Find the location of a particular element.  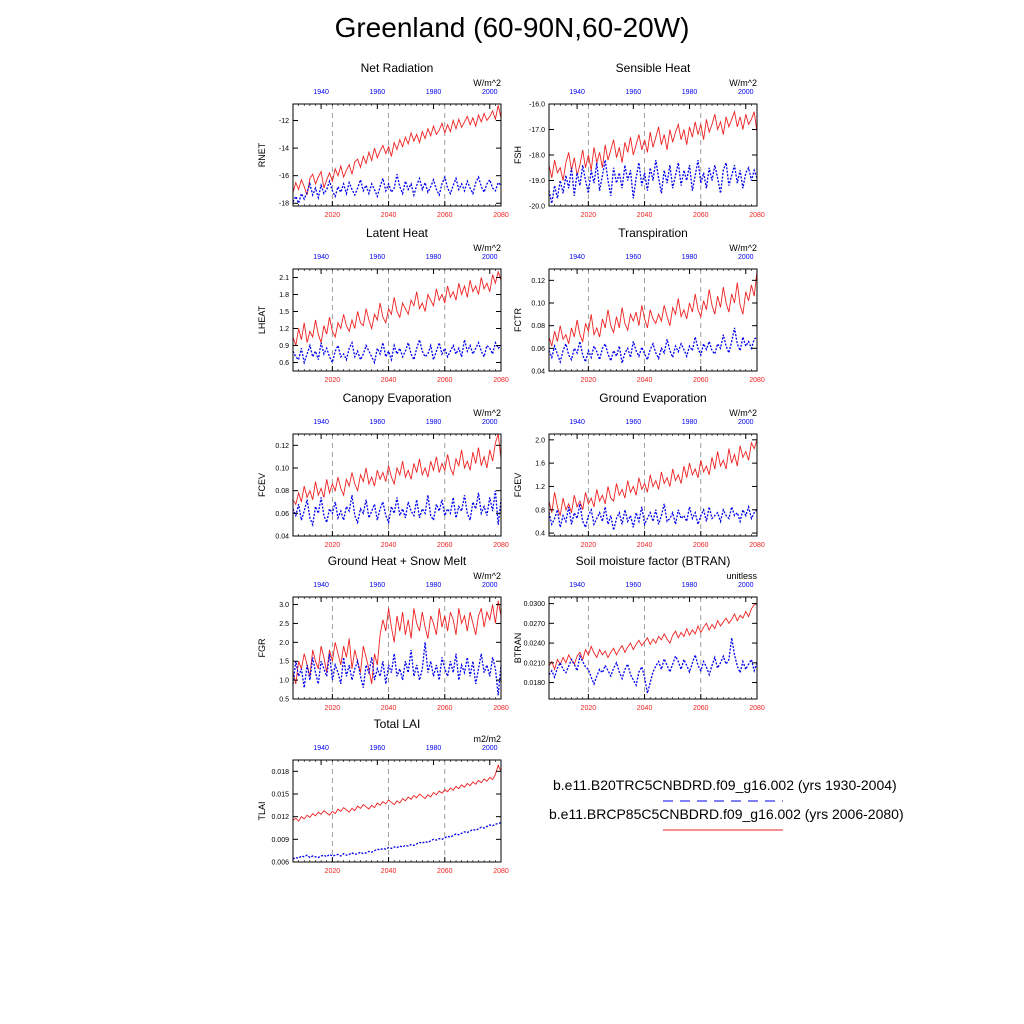

y-axis-label: FCTR is located at coordinates (518, 320).